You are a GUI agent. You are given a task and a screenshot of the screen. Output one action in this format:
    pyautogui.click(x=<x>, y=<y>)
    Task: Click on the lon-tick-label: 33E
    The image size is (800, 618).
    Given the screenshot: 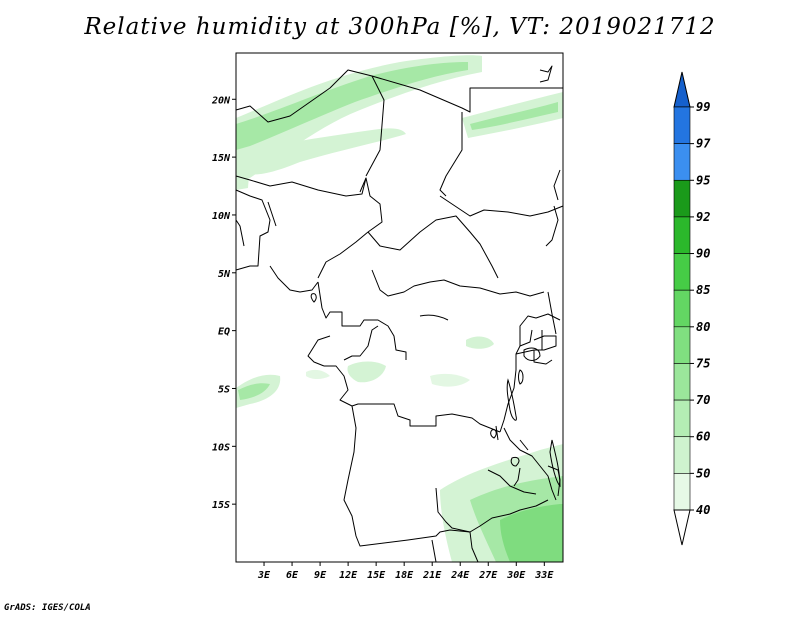 What is the action you would take?
    pyautogui.click(x=544, y=575)
    